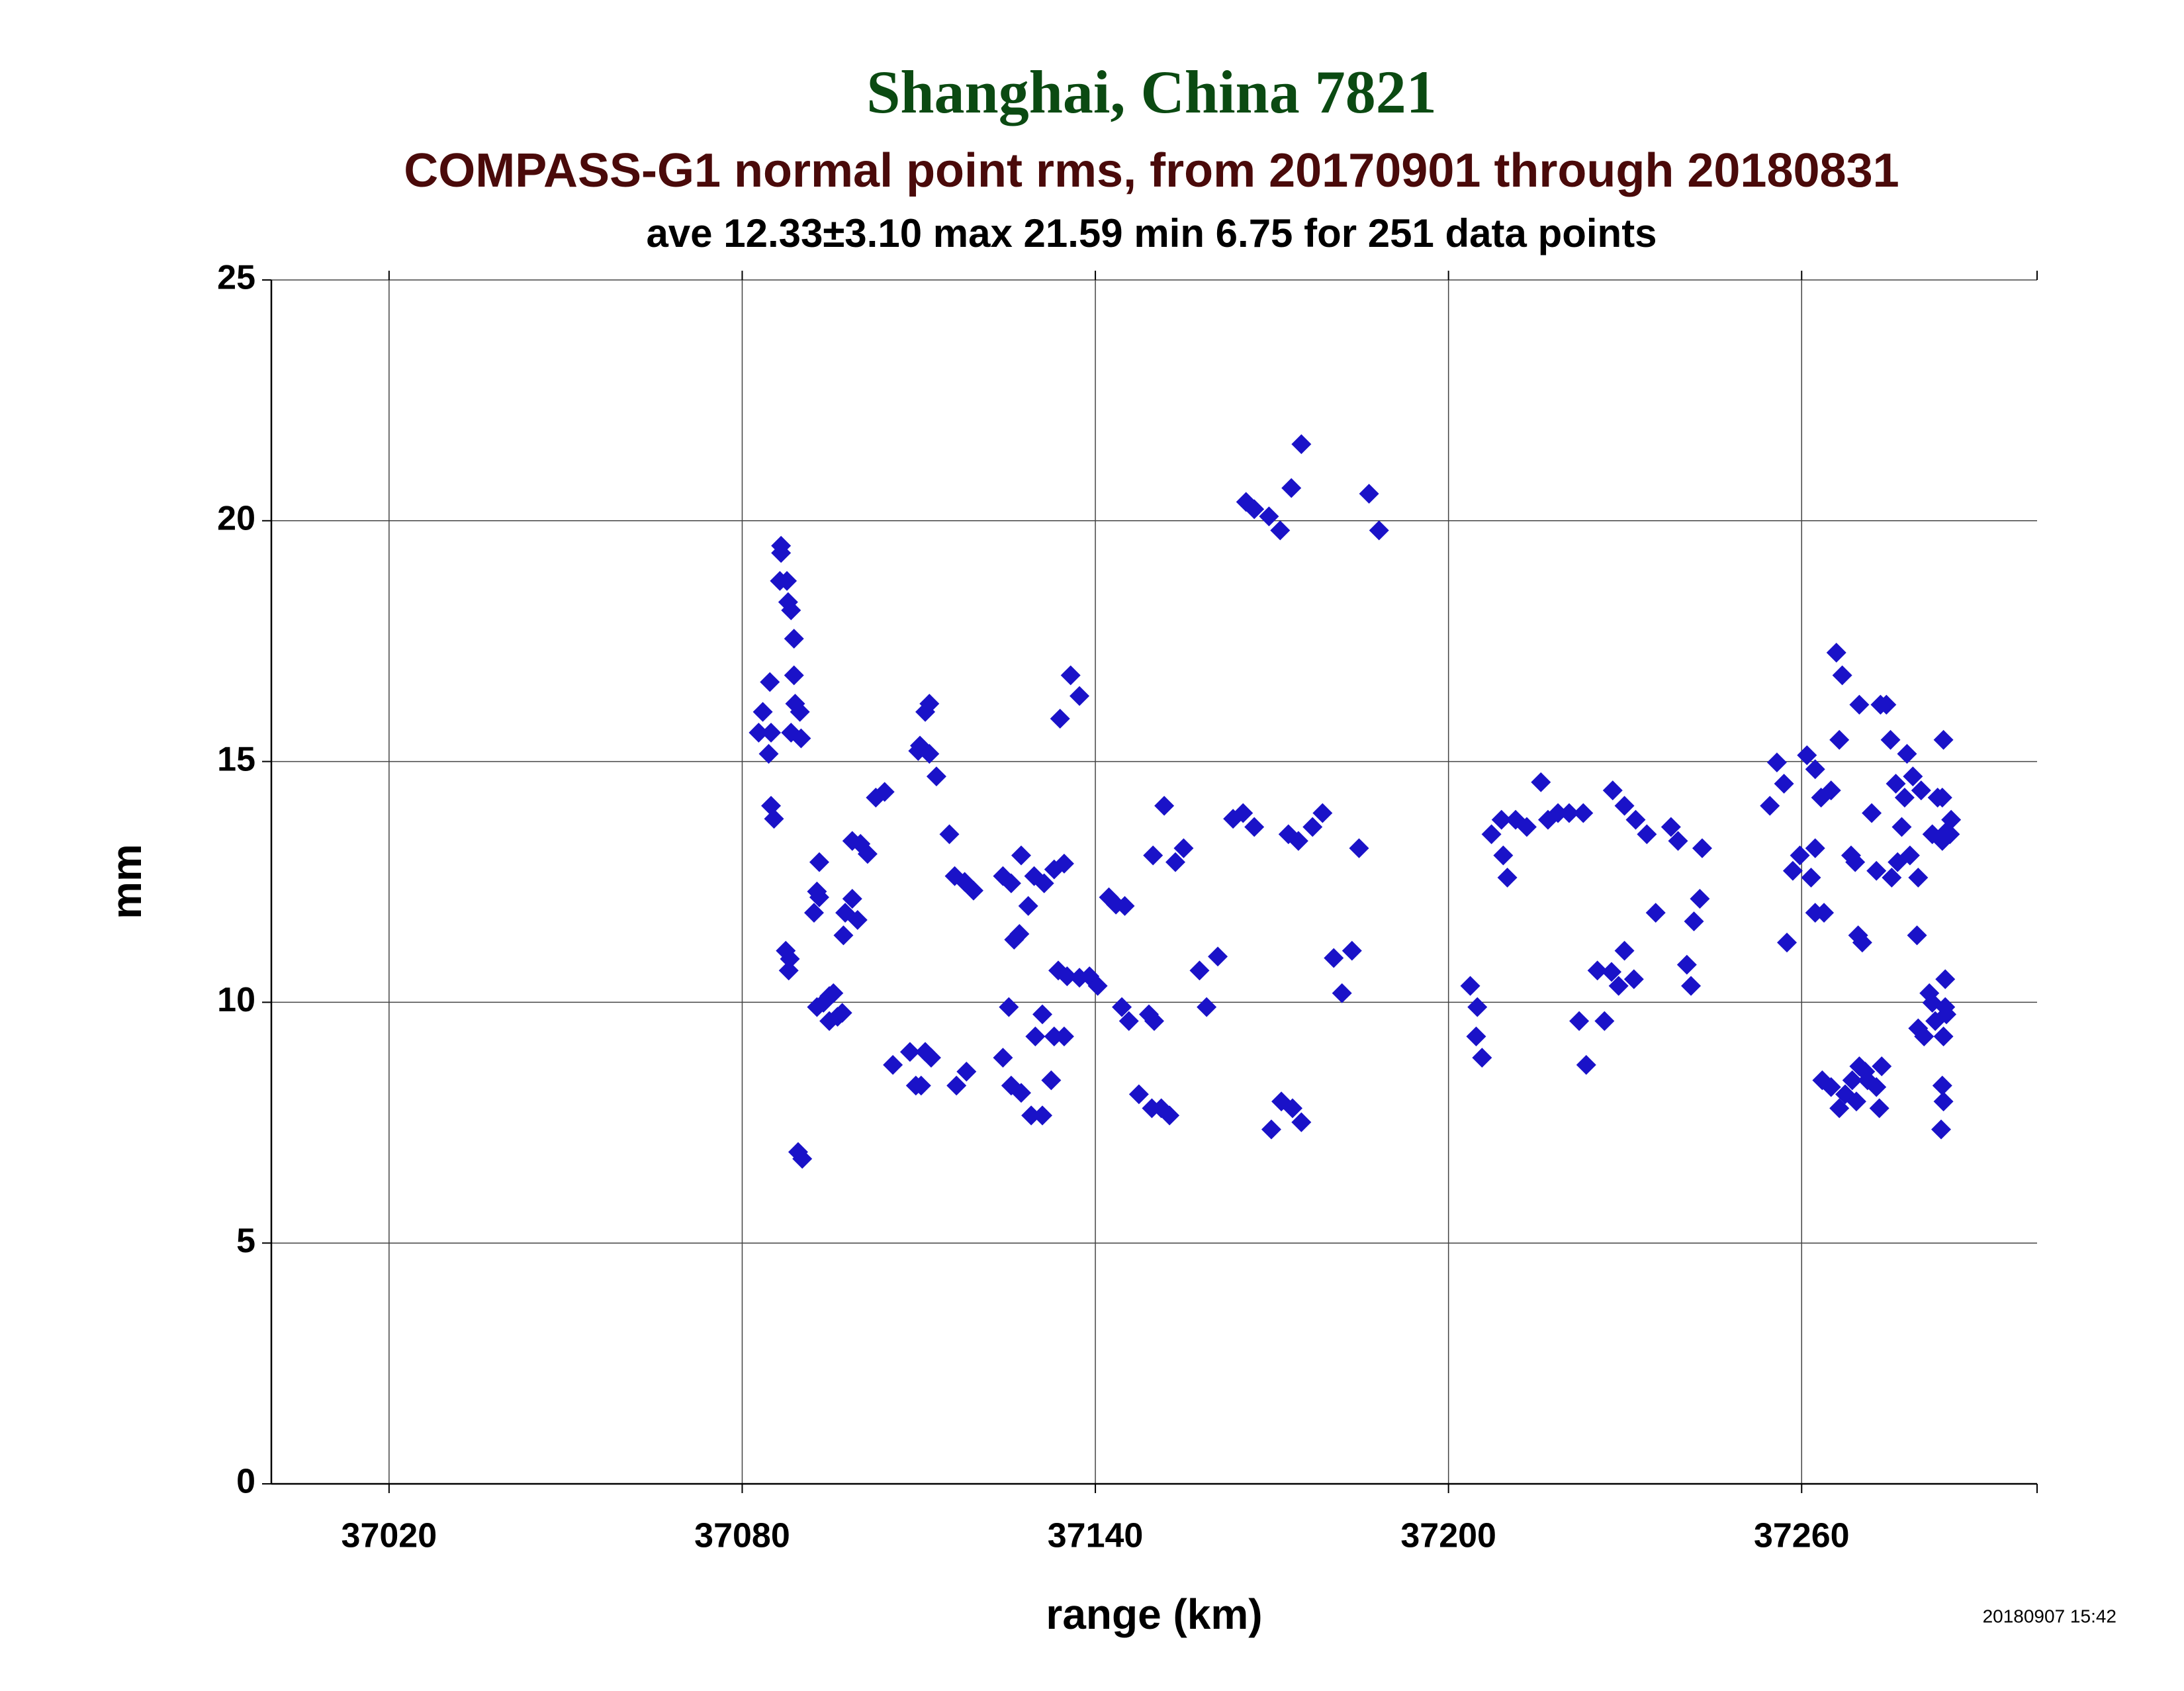 This screenshot has height=1691, width=2184. I want to click on timestamp: 20180907 15:42, so click(2049, 1616).